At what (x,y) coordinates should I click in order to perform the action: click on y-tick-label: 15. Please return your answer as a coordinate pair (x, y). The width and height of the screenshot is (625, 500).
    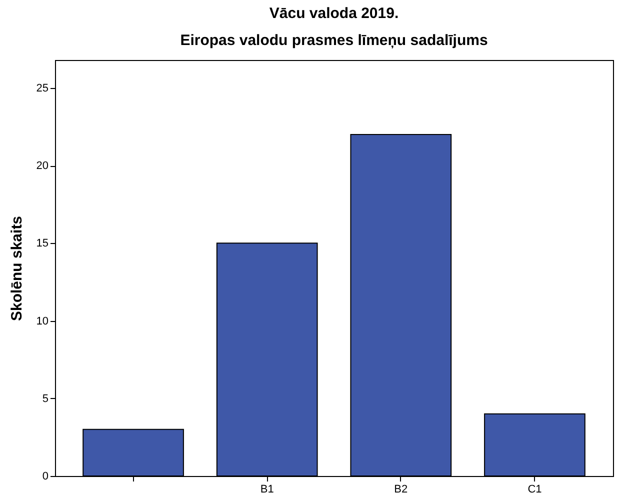
    Looking at the image, I should click on (42, 244).